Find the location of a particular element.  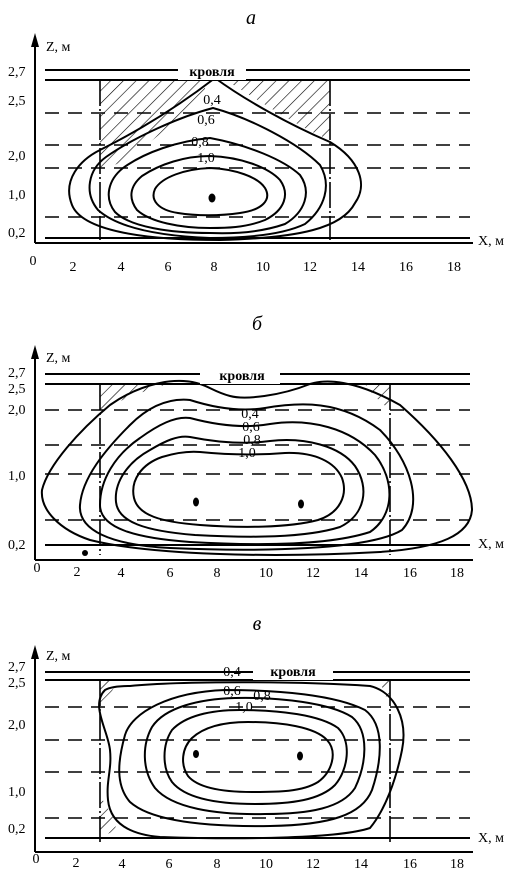

hatched-region-right is located at coordinates (278, 110).